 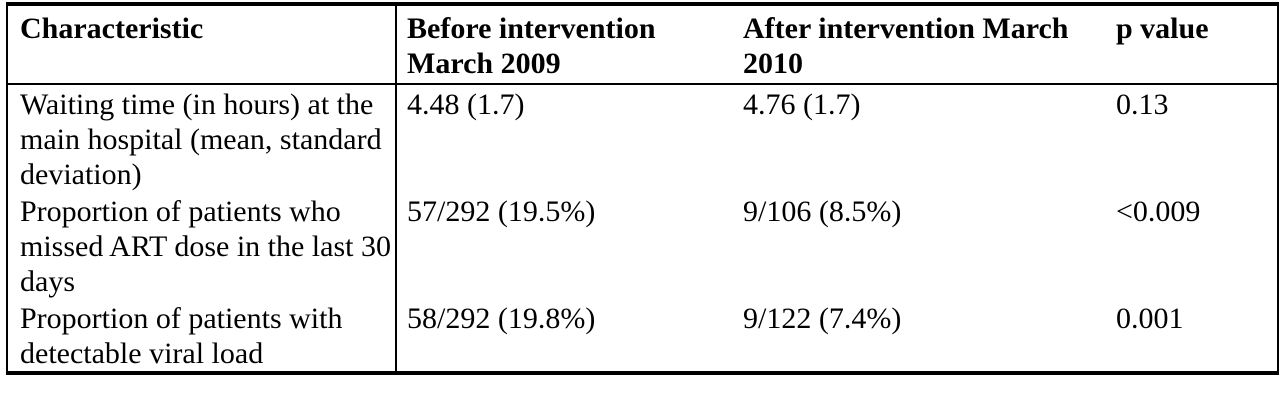 What do you see at coordinates (1192, 138) in the screenshot?
I see `cell-p-value: 0.13` at bounding box center [1192, 138].